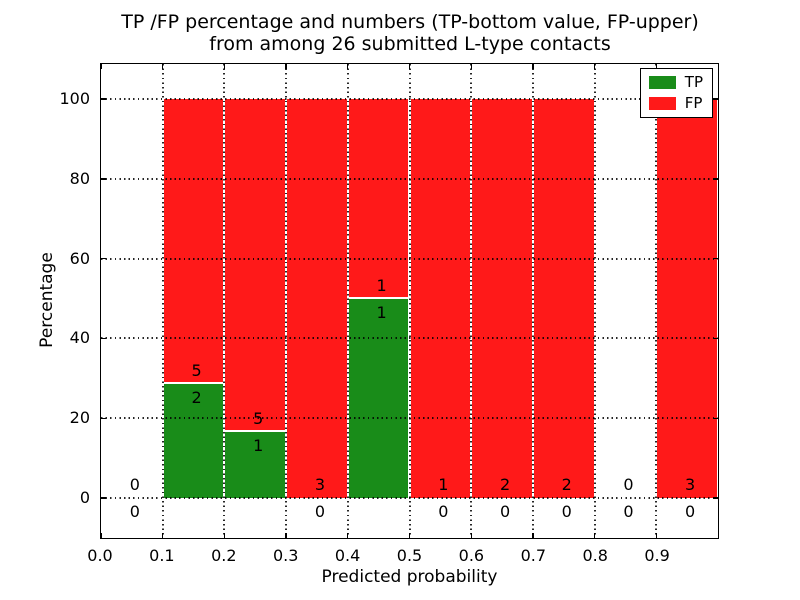  I want to click on legend-entry-tp: TP, so click(675, 82).